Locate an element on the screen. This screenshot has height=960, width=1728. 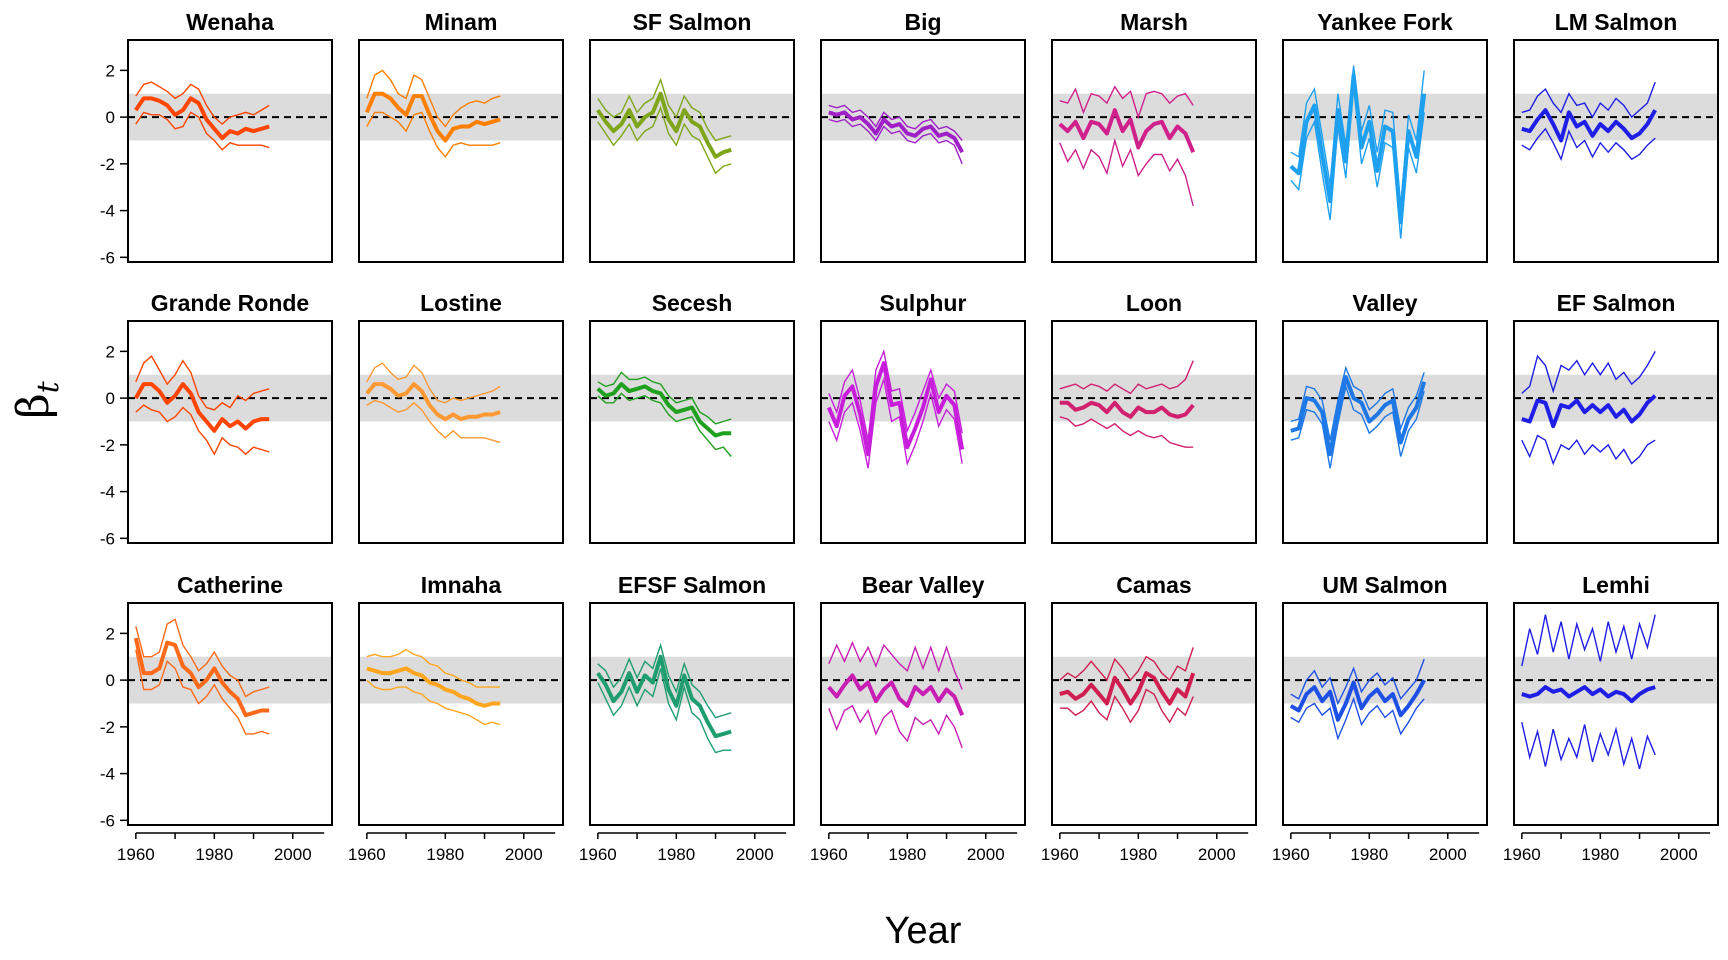
panel-lm-salmon: LM Salmon is located at coordinates (1616, 136).